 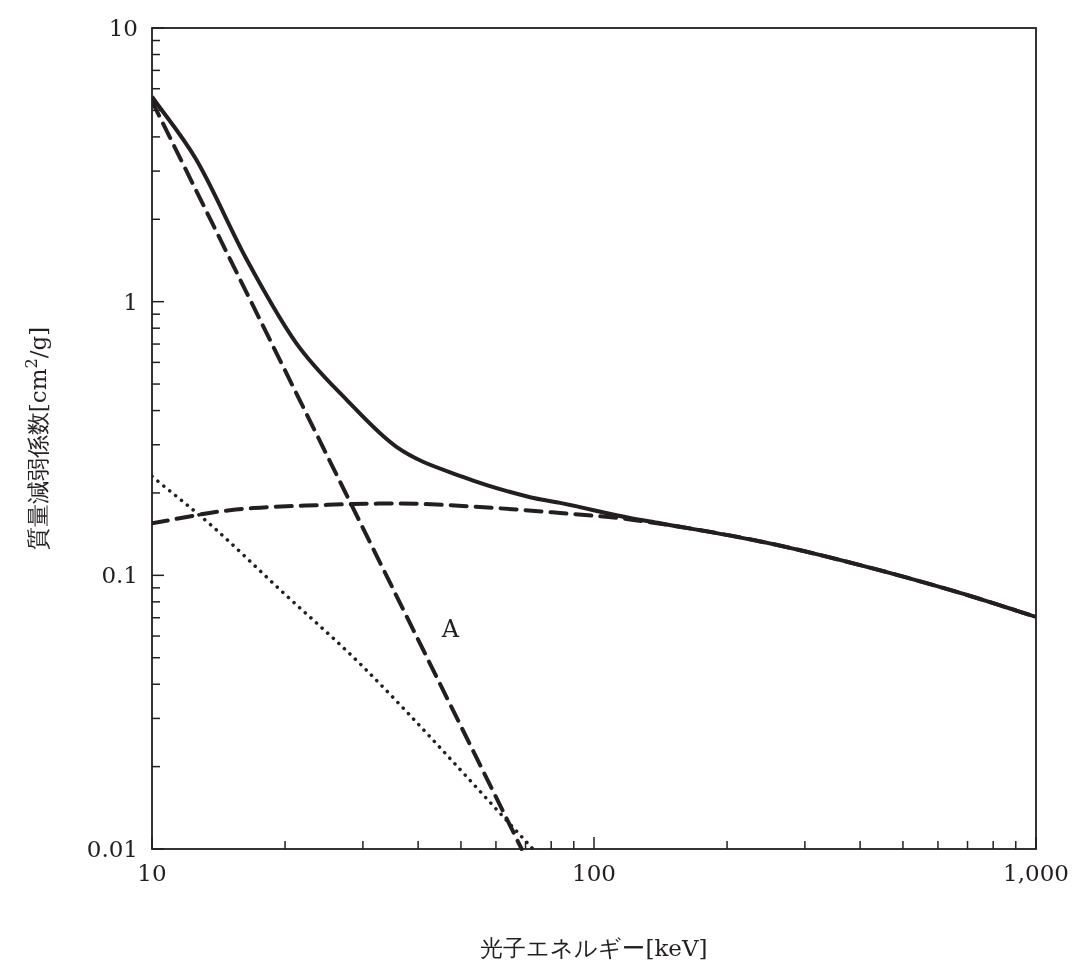 I want to click on series-label: A, so click(x=450, y=629).